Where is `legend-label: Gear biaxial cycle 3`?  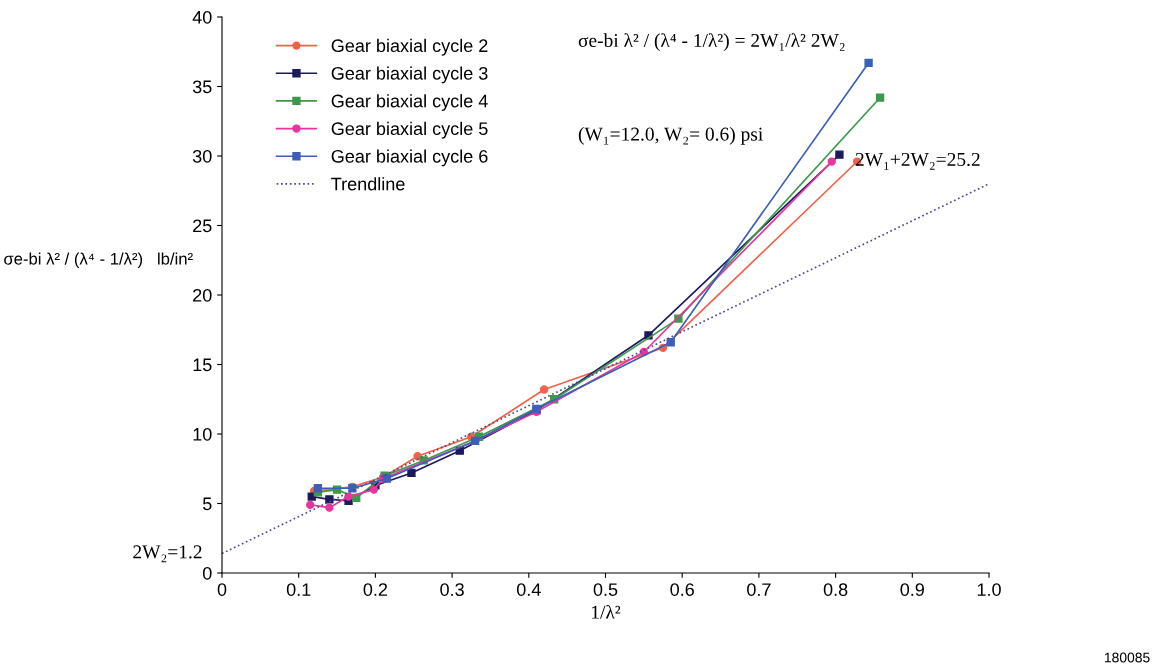 legend-label: Gear biaxial cycle 3 is located at coordinates (409, 75).